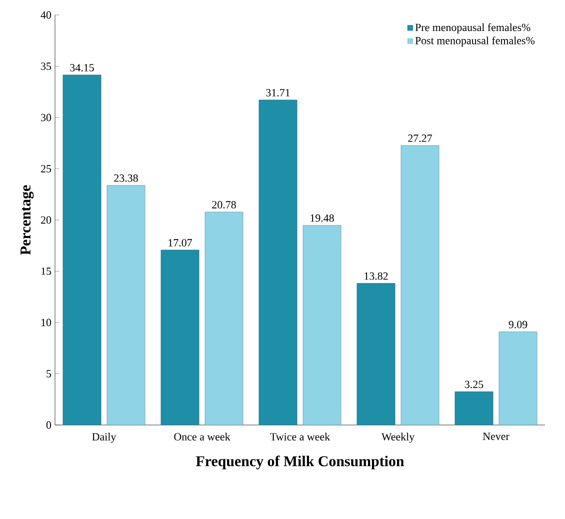 This screenshot has height=519, width=565. Describe the element at coordinates (46, 66) in the screenshot. I see `y-tick-label: 35` at that location.